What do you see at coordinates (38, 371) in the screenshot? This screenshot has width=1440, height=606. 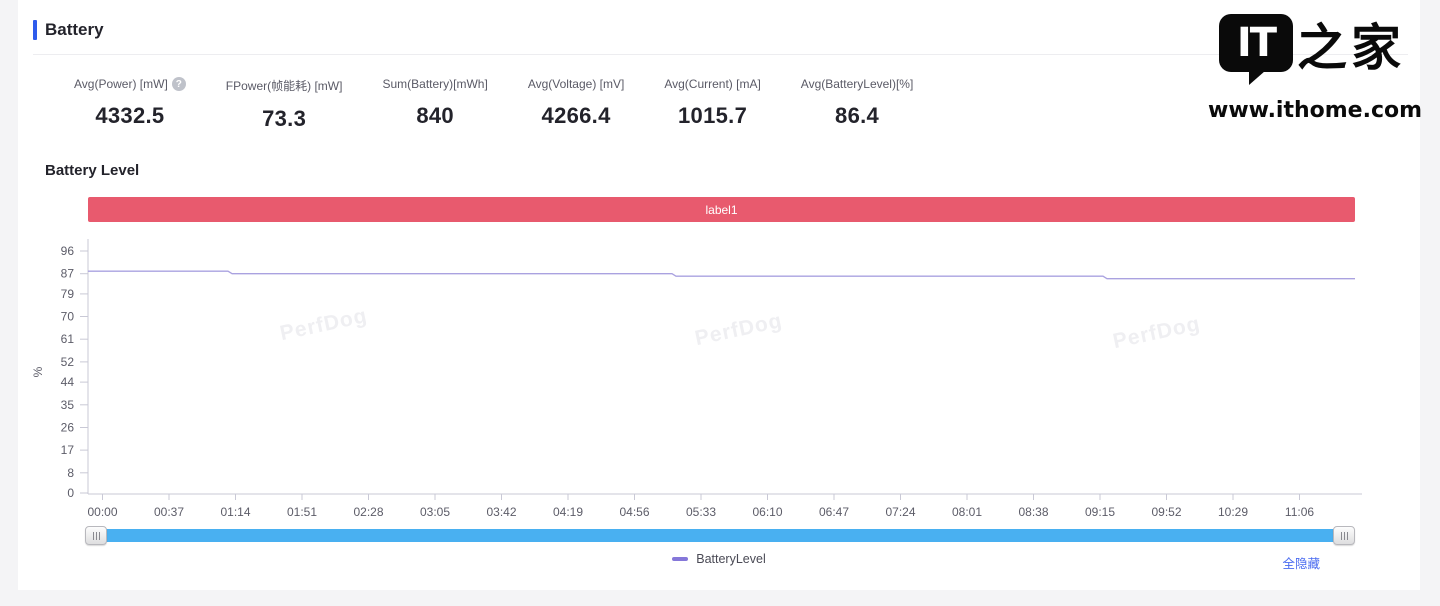 I see `y-axis-unit-label: %` at bounding box center [38, 371].